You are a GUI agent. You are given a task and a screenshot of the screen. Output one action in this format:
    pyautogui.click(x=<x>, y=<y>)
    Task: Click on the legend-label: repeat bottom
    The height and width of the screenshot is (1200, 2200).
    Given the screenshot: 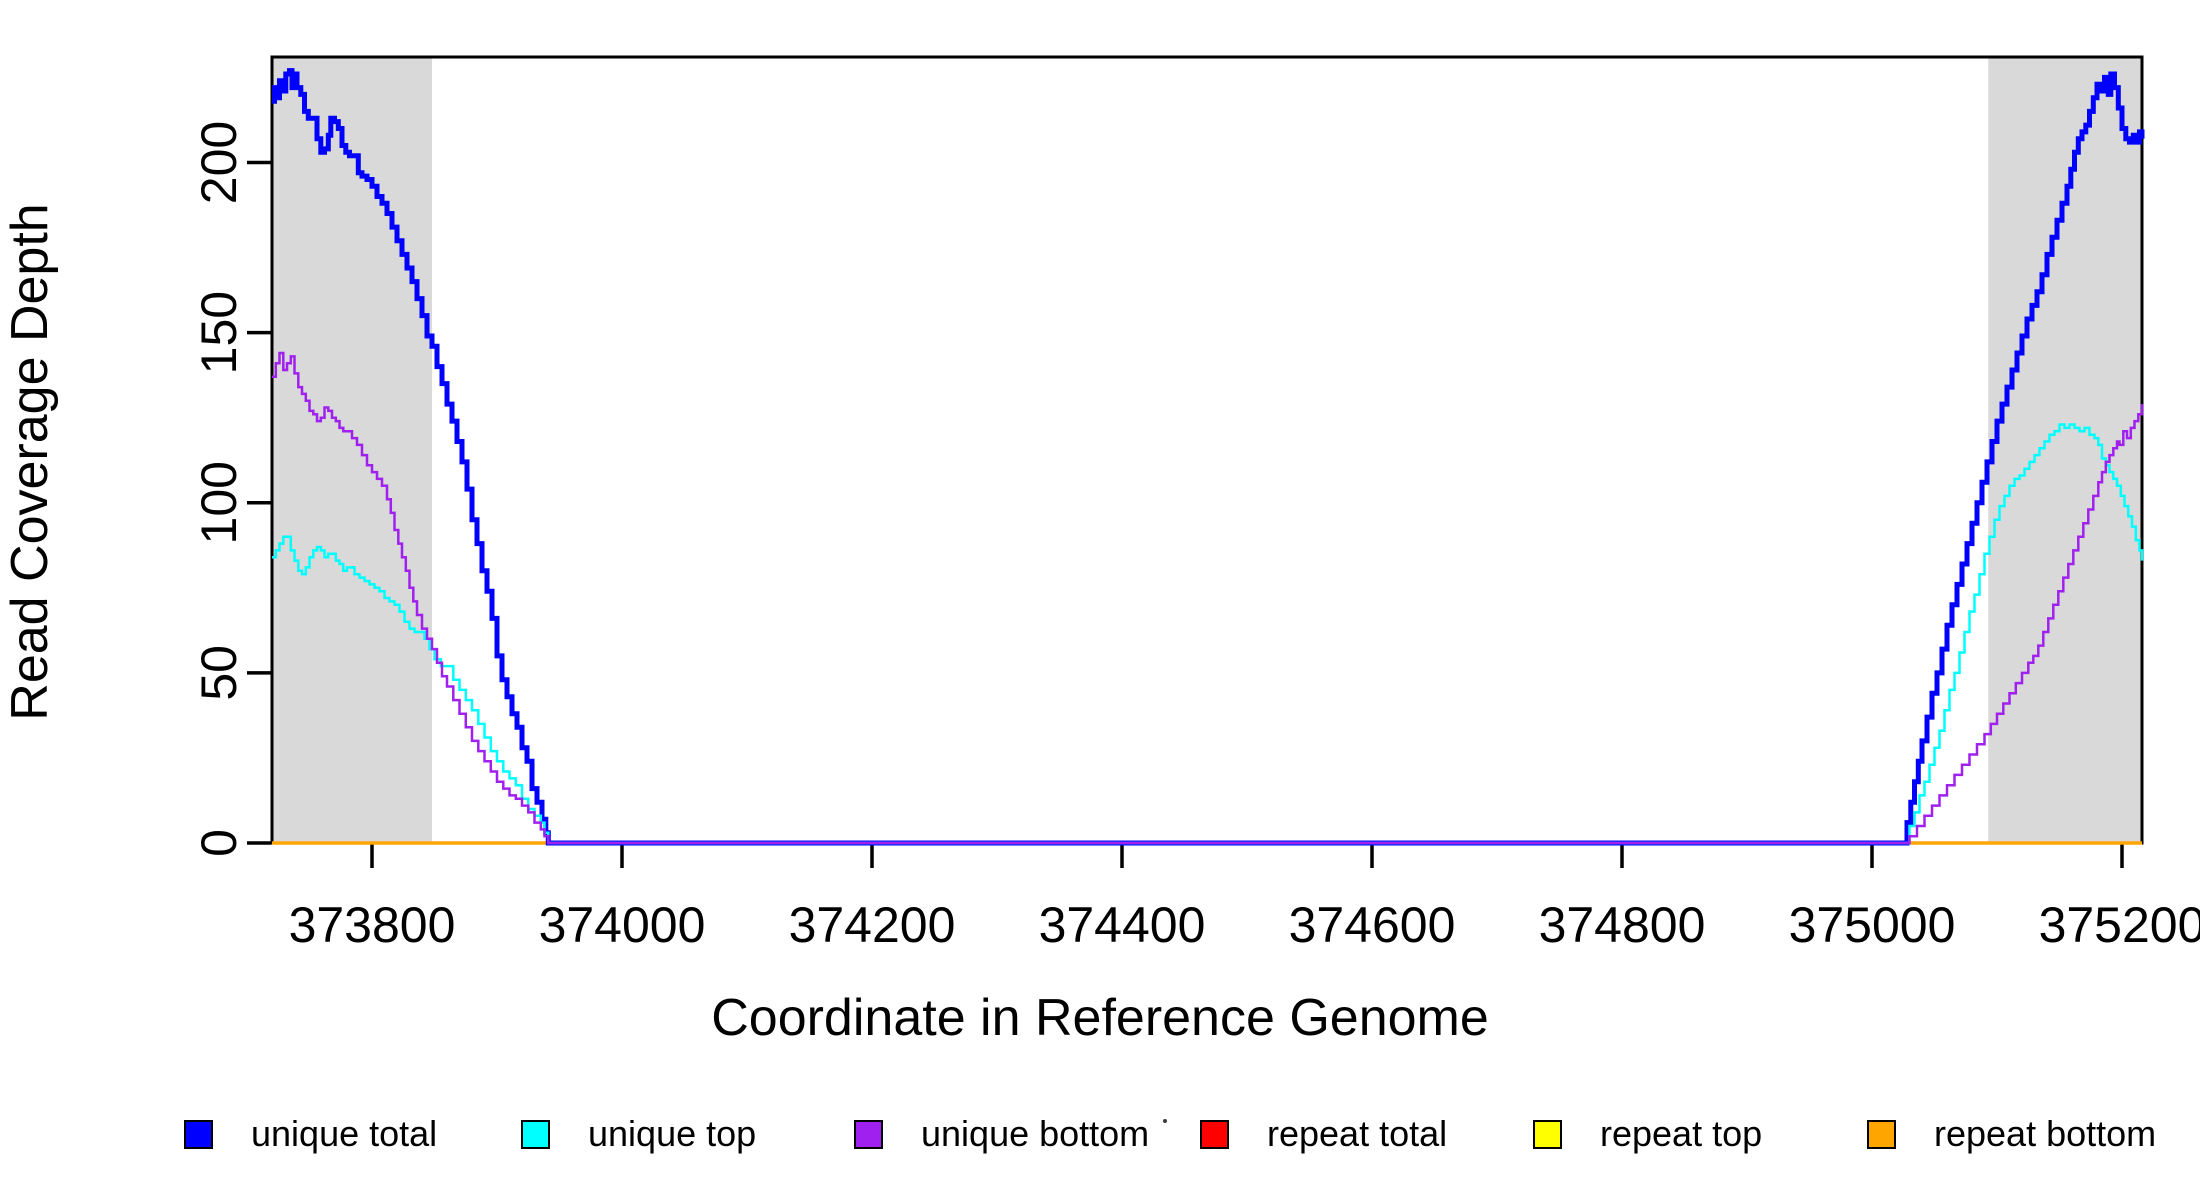 What is the action you would take?
    pyautogui.click(x=2045, y=1133)
    